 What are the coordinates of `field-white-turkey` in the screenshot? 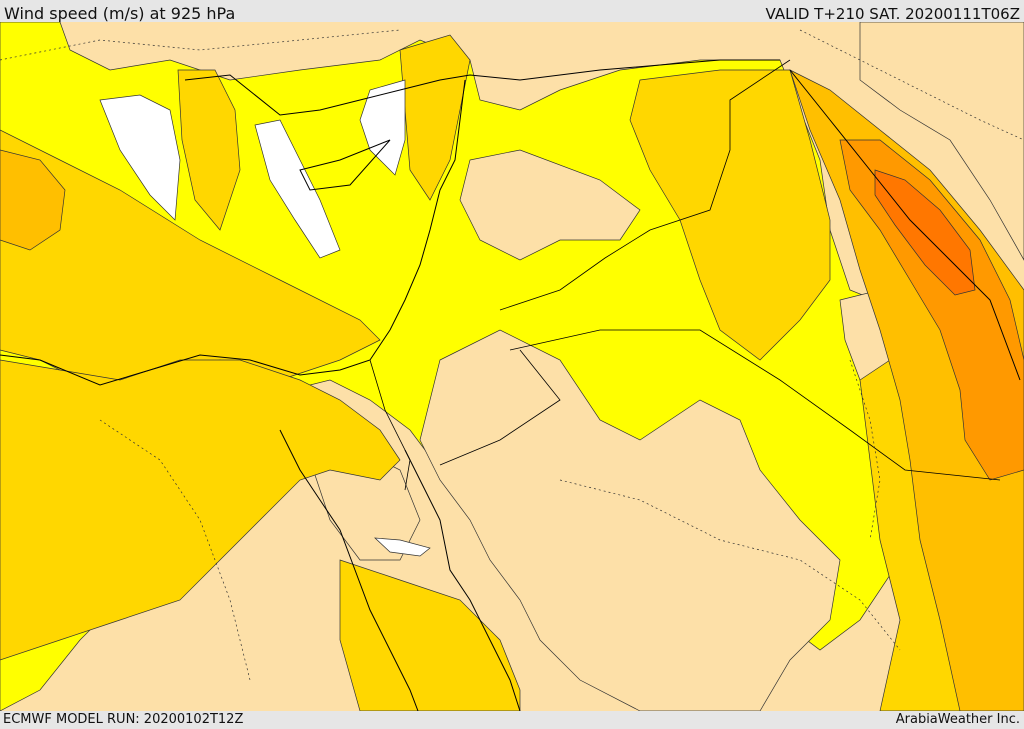 It's located at (382, 127).